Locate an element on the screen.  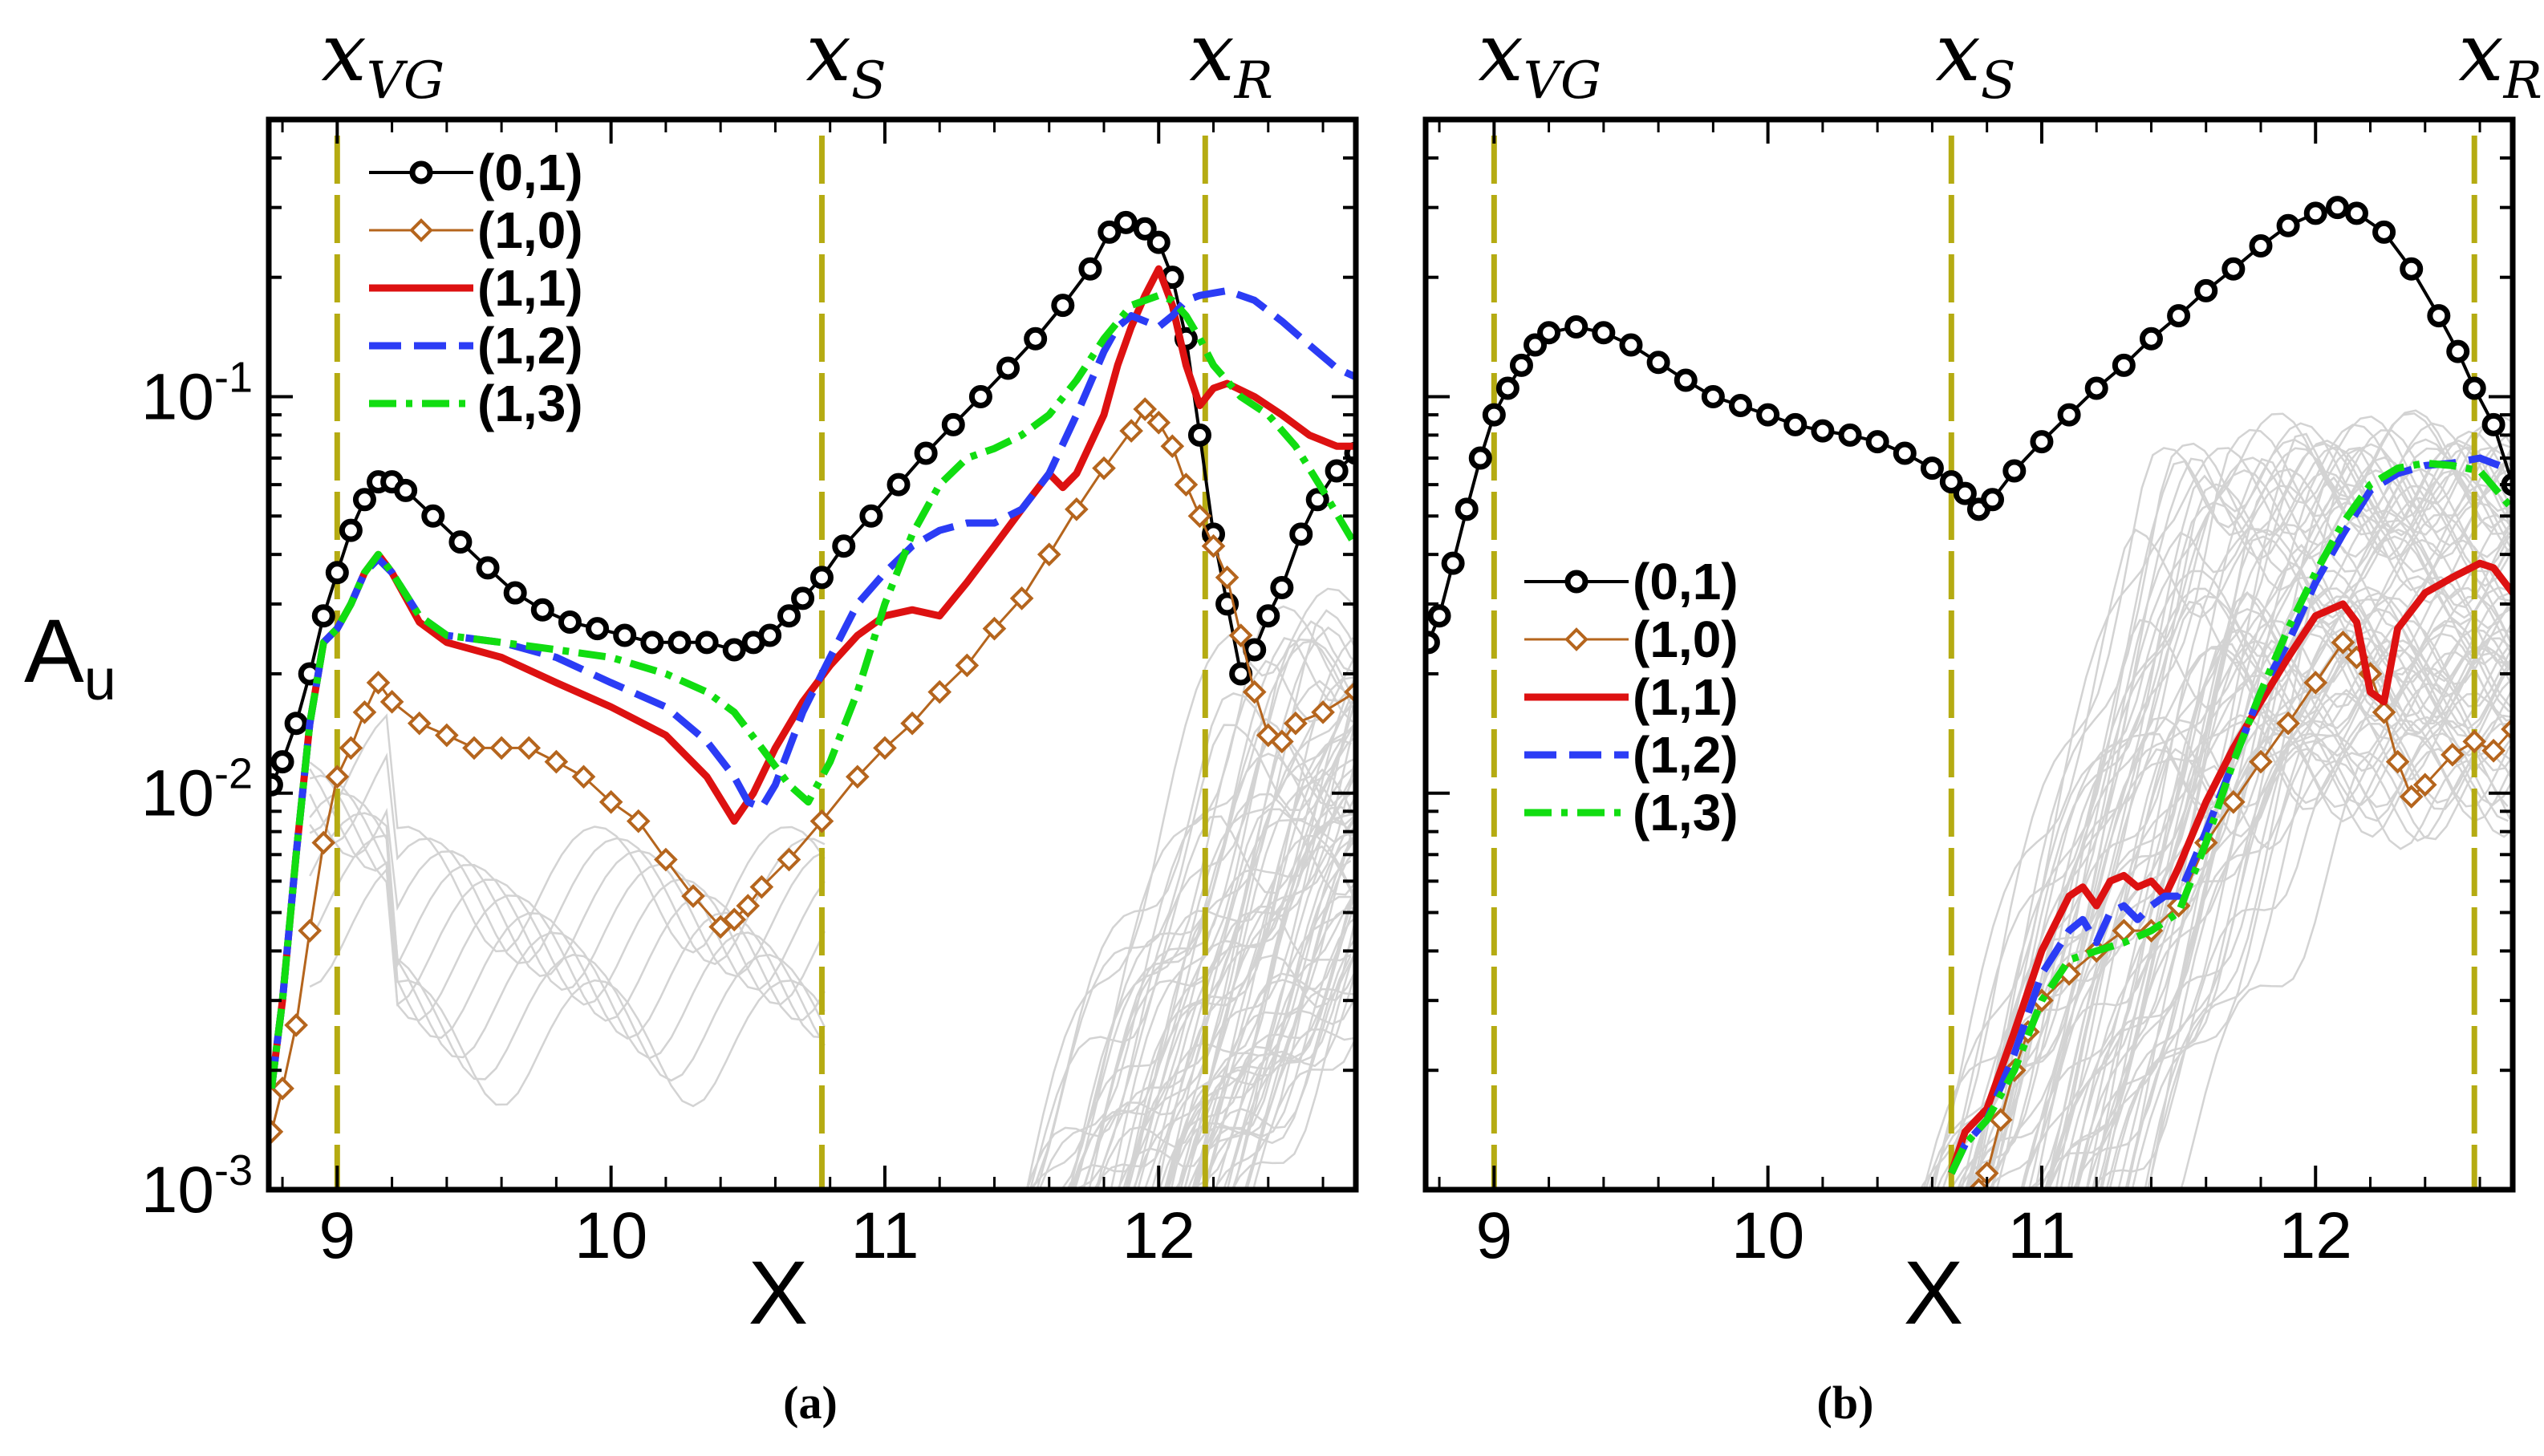
y-tick-label-exponent: -1 is located at coordinates (233, 377).